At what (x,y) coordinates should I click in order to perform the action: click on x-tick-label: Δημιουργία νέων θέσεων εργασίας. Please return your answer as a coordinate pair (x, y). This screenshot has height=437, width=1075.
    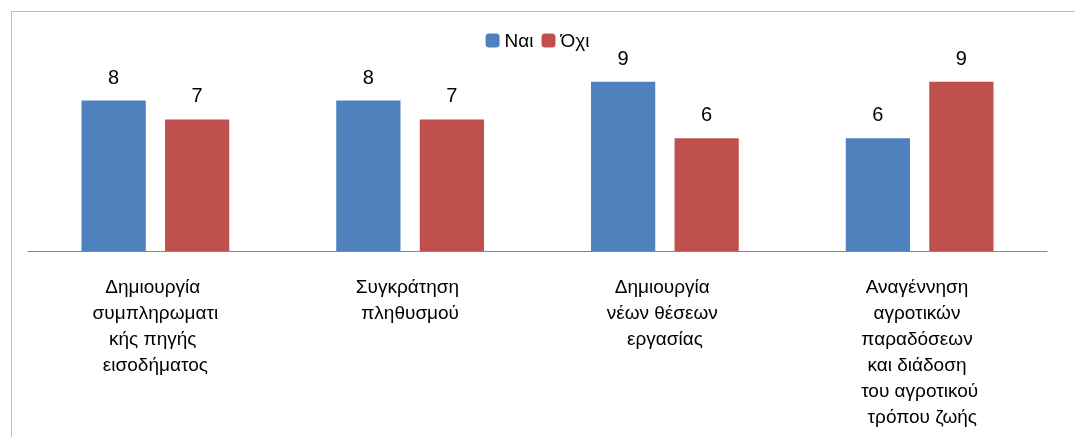
    Looking at the image, I should click on (665, 312).